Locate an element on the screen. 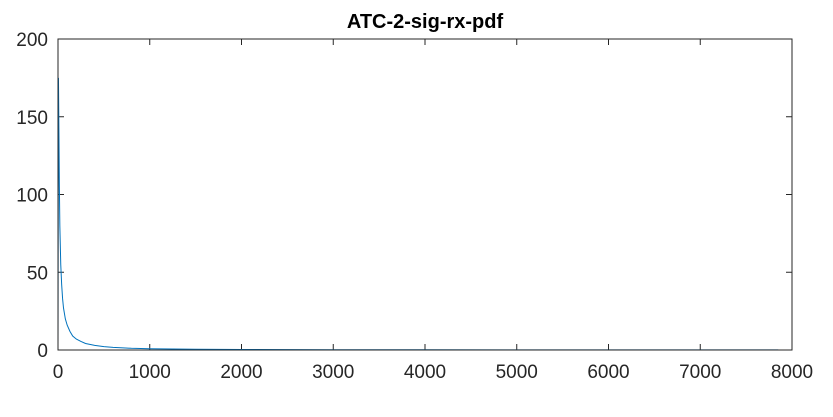 The width and height of the screenshot is (833, 417). y-tick-label: 50 is located at coordinates (37, 273).